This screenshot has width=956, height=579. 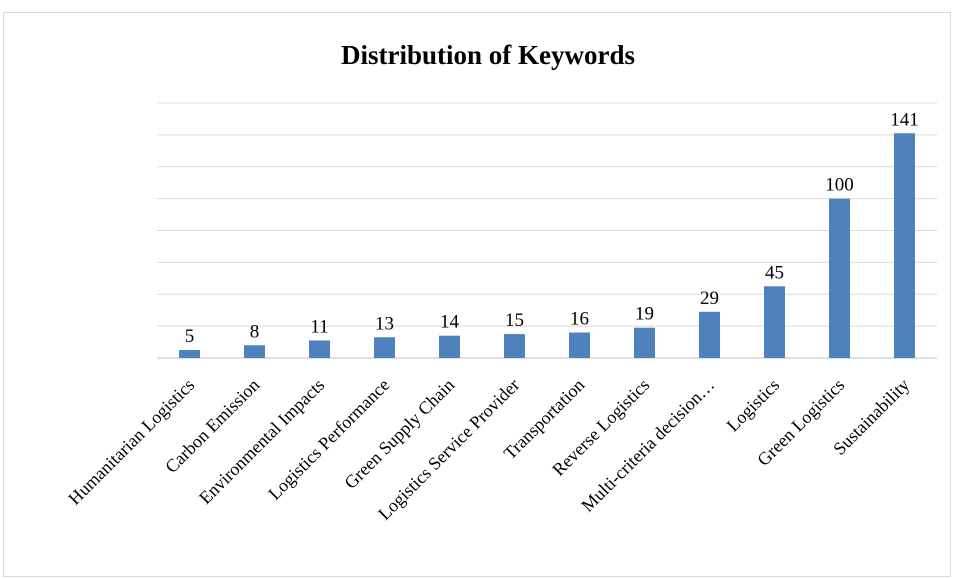 What do you see at coordinates (319, 326) in the screenshot?
I see `data-label: 11` at bounding box center [319, 326].